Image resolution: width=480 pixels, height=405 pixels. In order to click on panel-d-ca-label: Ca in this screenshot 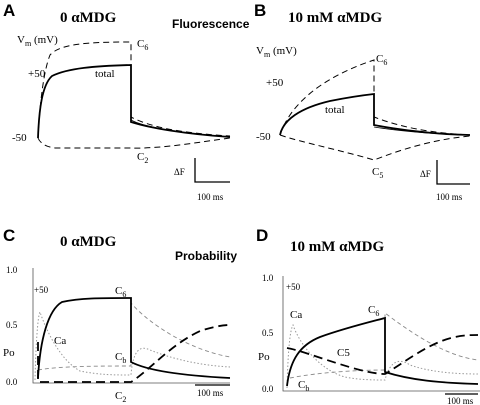, I will do `click(296, 315)`.